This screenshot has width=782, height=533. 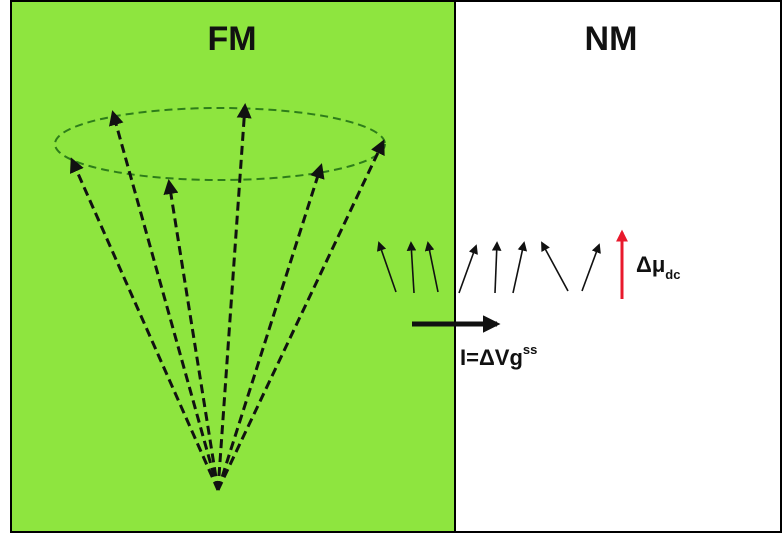 I want to click on mu-label-main: Δμ, so click(x=650, y=264).